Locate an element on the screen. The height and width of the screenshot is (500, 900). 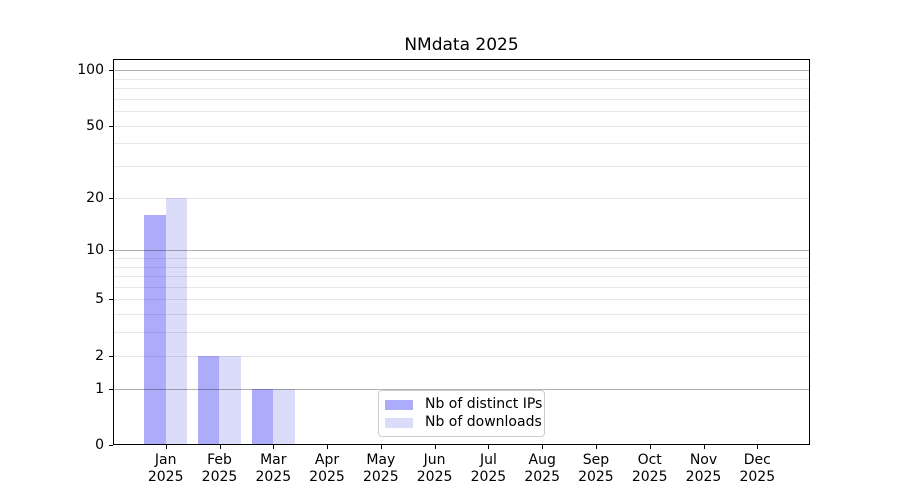
x-tick-label-feb: Feb 2025 is located at coordinates (219, 468).